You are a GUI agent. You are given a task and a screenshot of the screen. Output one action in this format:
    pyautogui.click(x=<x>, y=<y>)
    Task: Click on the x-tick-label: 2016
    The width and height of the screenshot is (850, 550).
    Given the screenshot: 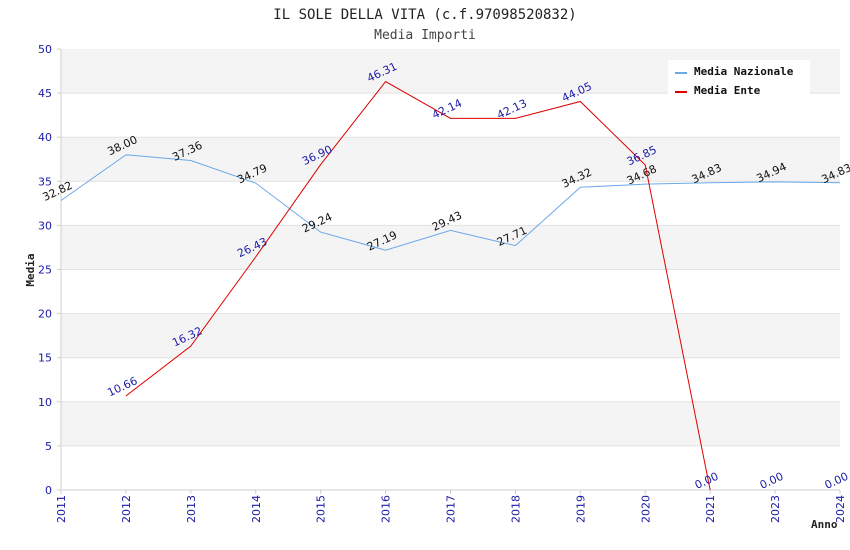 What is the action you would take?
    pyautogui.click(x=386, y=509)
    